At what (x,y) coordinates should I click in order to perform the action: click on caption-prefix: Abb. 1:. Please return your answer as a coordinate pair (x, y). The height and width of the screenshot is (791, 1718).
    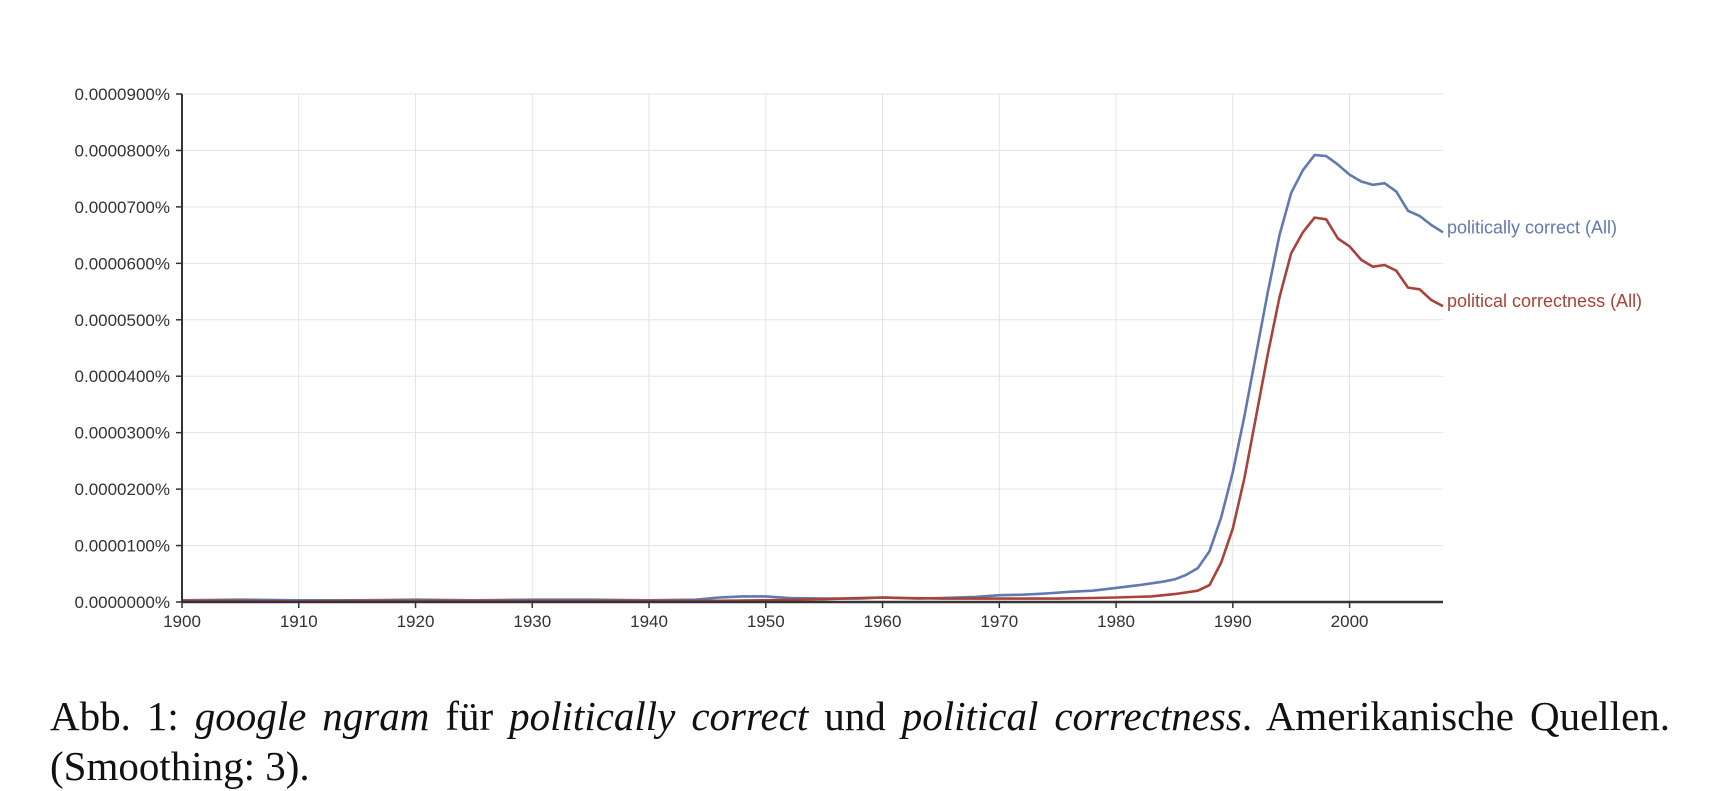
    Looking at the image, I should click on (122, 716).